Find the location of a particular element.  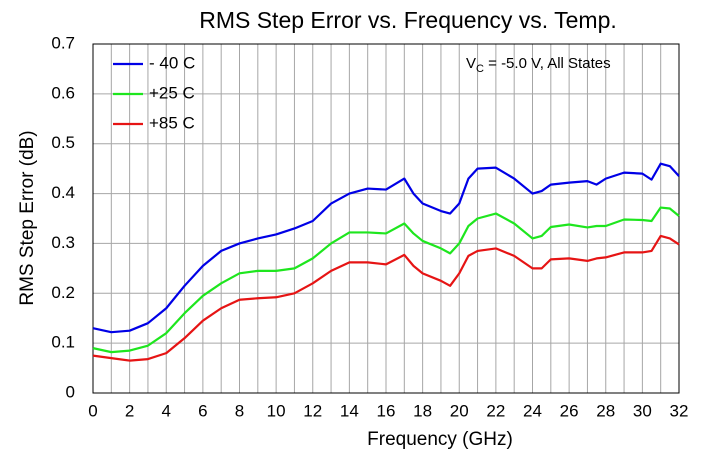

y-tick-label: 0.1 is located at coordinates (63, 342).